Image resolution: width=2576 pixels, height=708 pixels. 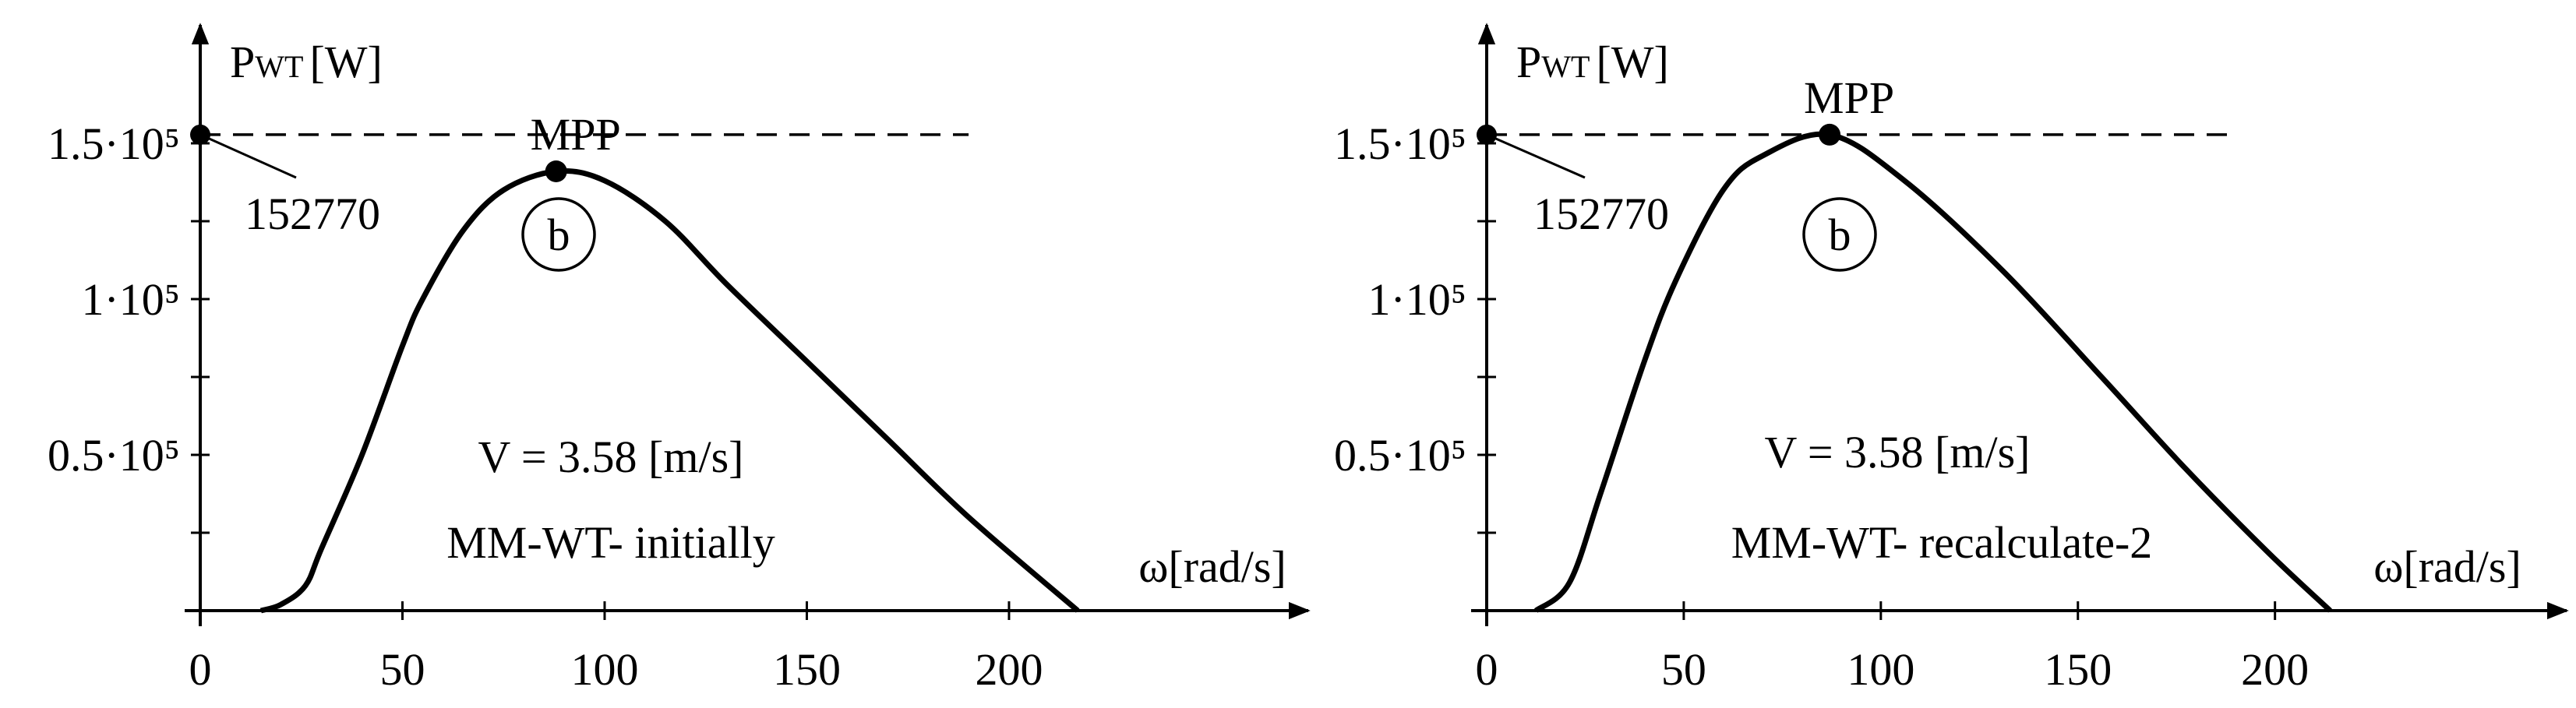 I want to click on annotation: MM-WT- initially, so click(x=610, y=542).